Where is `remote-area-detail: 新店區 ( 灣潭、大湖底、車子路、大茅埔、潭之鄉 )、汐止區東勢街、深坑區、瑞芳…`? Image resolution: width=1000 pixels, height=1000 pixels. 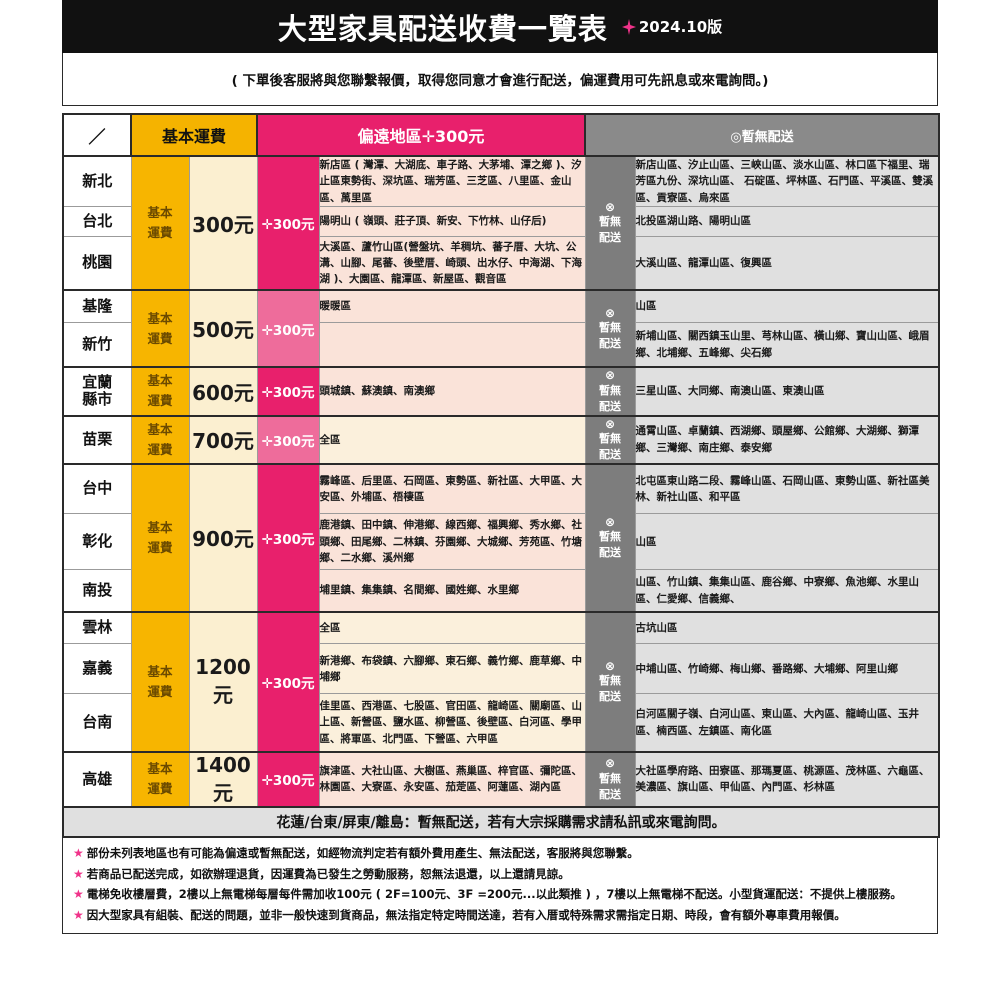
remote-area-detail: 新店區 ( 灣潭、大湖底、車子路、大茅埔、潭之鄉 )、汐止區東勢街、深坑區、瑞芳… is located at coordinates (452, 180).